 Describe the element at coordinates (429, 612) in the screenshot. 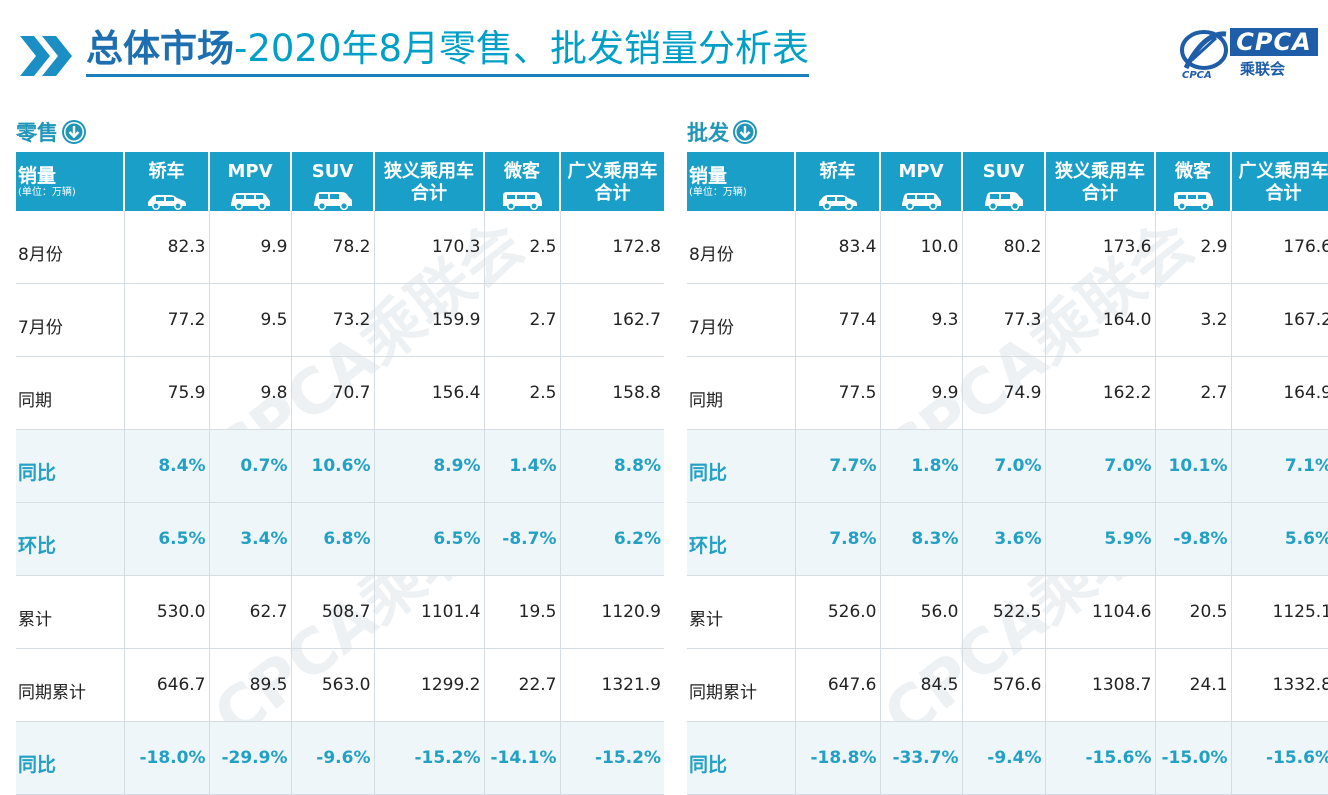

I see `value-cell: 1101.4` at that location.